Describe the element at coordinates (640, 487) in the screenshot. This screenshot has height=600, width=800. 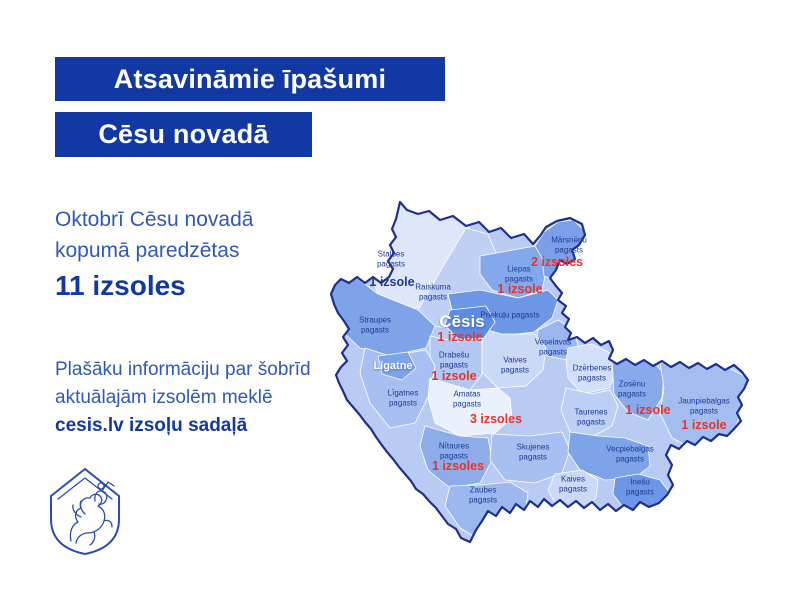
I see `parish-label: Inešu pagasts` at that location.